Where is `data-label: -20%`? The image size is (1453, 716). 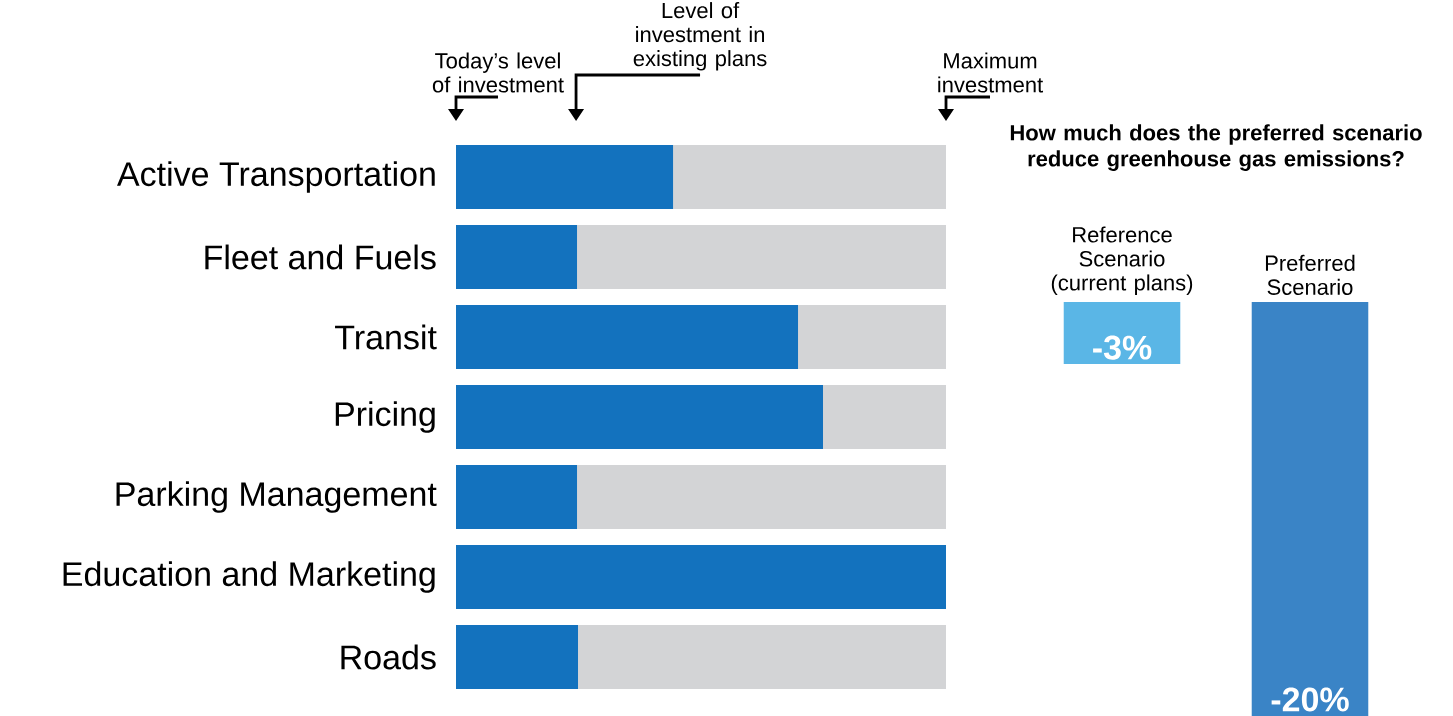
data-label: -20% is located at coordinates (1310, 699).